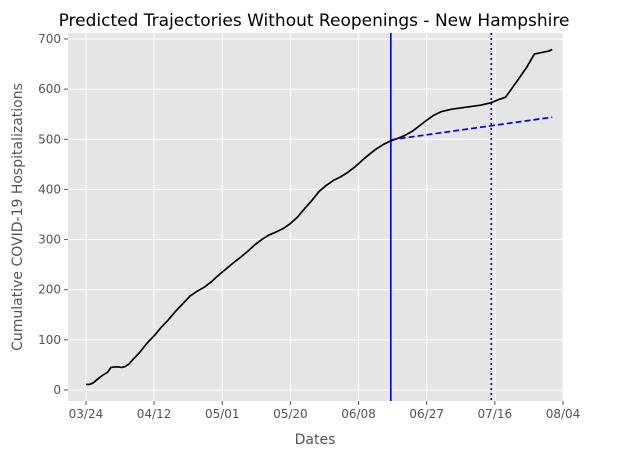 This screenshot has height=457, width=626. Describe the element at coordinates (49, 340) in the screenshot. I see `y-tick-label: 100` at that location.